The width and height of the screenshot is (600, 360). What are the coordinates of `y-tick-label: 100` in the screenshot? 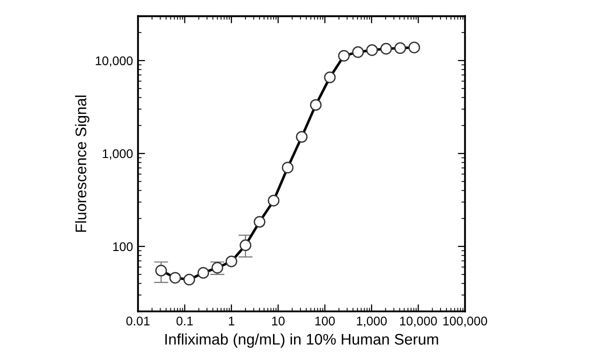 It's located at (123, 247).